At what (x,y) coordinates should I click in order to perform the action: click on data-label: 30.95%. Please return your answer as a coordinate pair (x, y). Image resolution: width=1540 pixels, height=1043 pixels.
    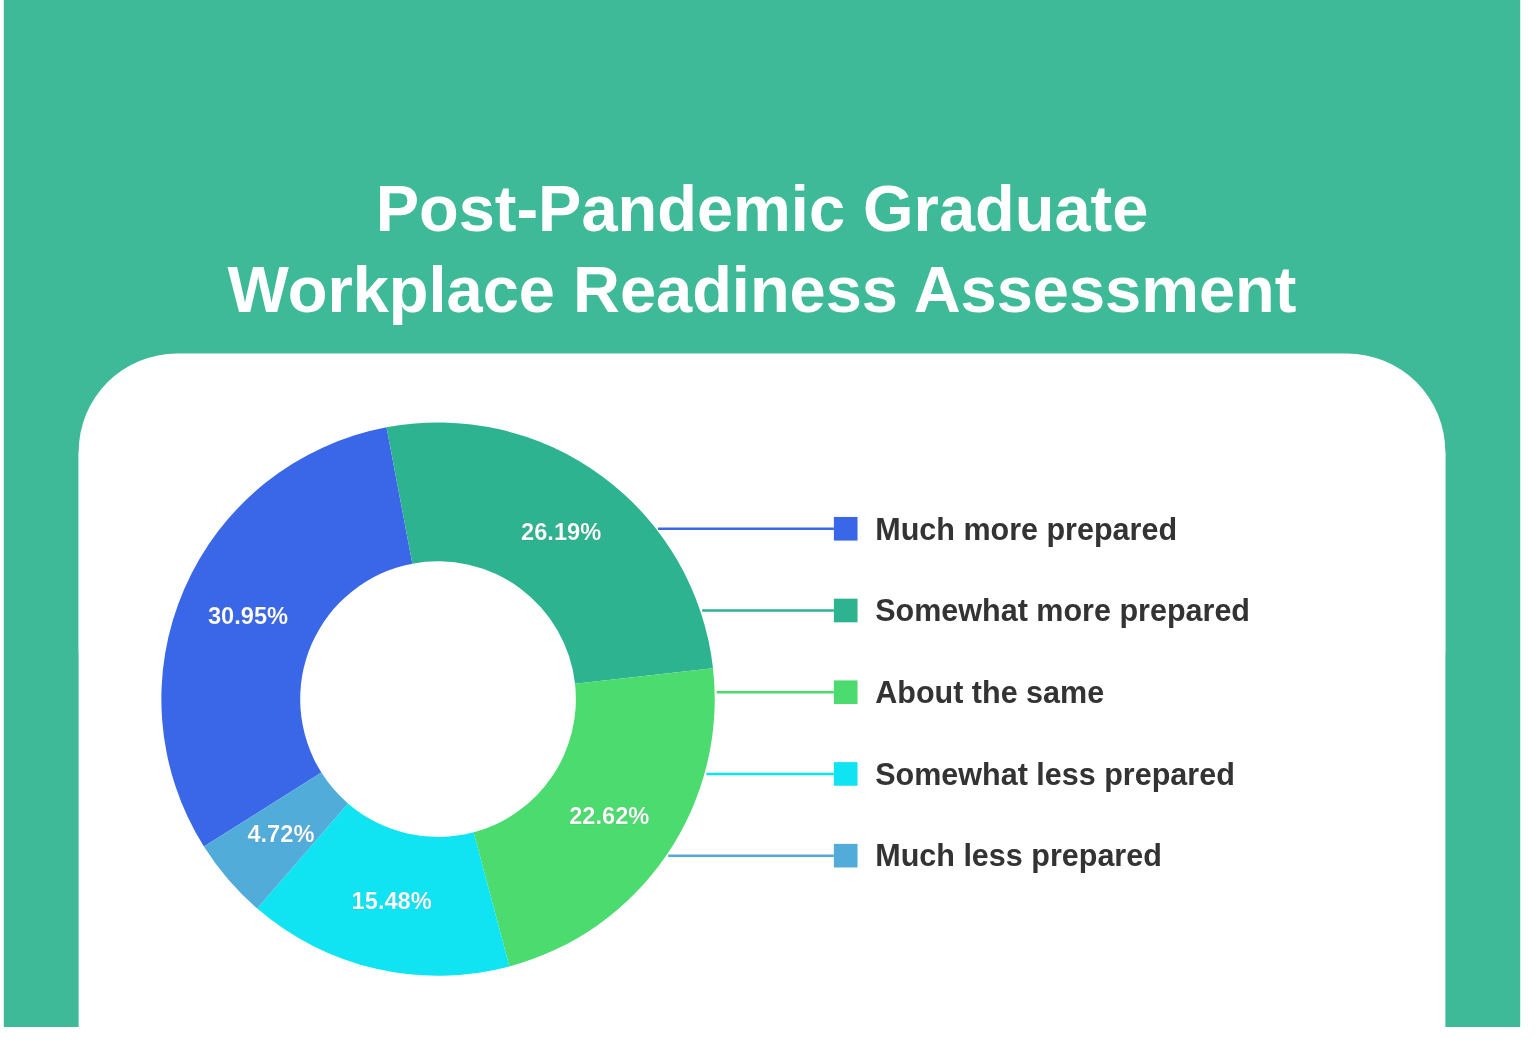
    Looking at the image, I should click on (248, 616).